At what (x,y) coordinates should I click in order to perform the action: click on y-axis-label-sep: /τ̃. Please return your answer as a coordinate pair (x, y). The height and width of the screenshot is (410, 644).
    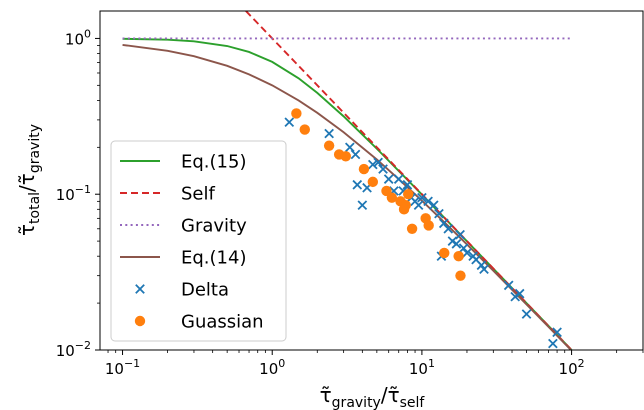
    Looking at the image, I should click on (27, 182).